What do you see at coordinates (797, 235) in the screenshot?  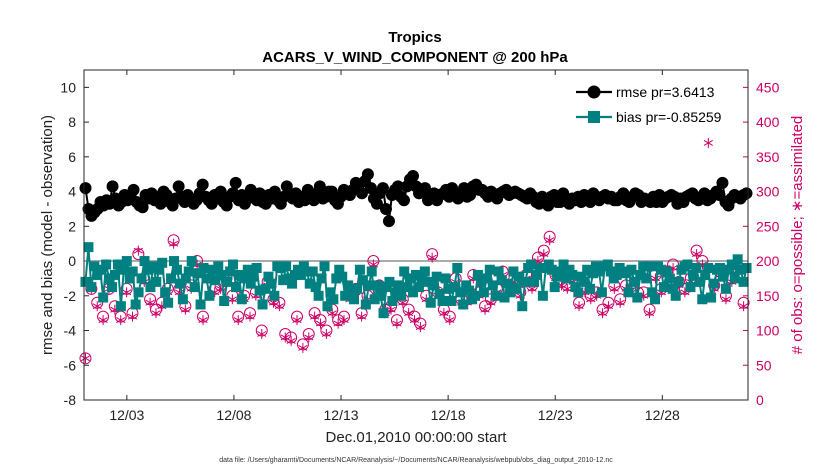 I see `y2-axis-label: # of obs: o=possible; ∗=assimilated` at bounding box center [797, 235].